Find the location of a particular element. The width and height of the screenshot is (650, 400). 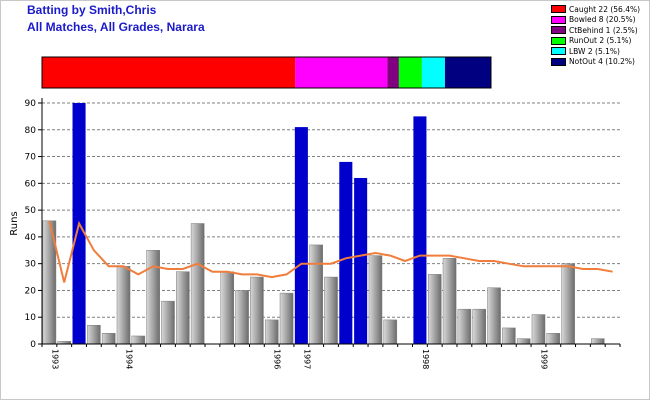

stack-border is located at coordinates (266, 72).